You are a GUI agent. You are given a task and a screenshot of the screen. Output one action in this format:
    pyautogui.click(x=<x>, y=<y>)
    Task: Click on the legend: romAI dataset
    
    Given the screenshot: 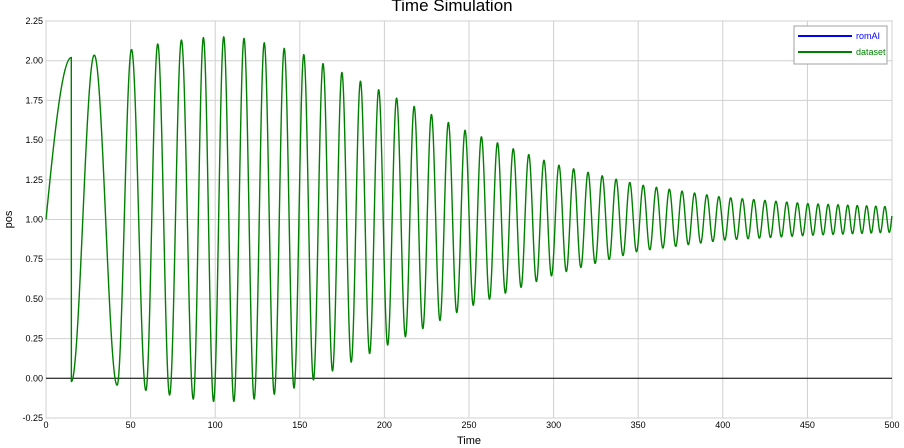 What is the action you would take?
    pyautogui.click(x=840, y=45)
    